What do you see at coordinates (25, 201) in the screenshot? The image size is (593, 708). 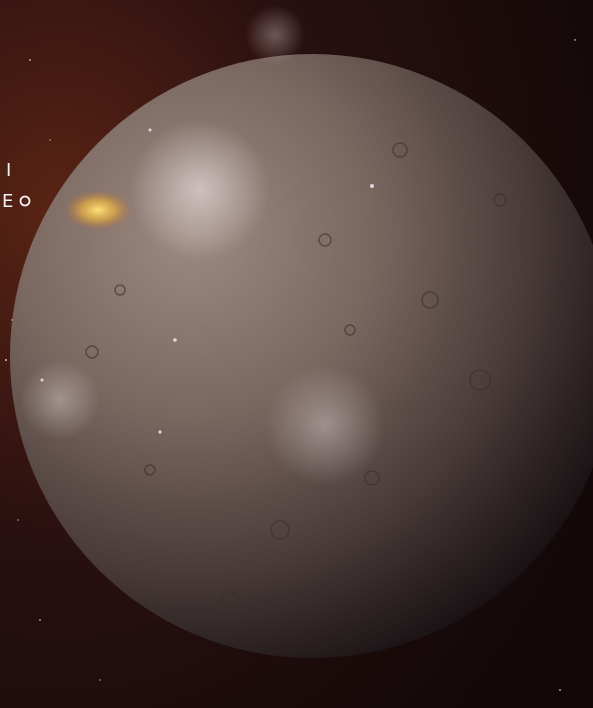 I see `ring-icon` at bounding box center [25, 201].